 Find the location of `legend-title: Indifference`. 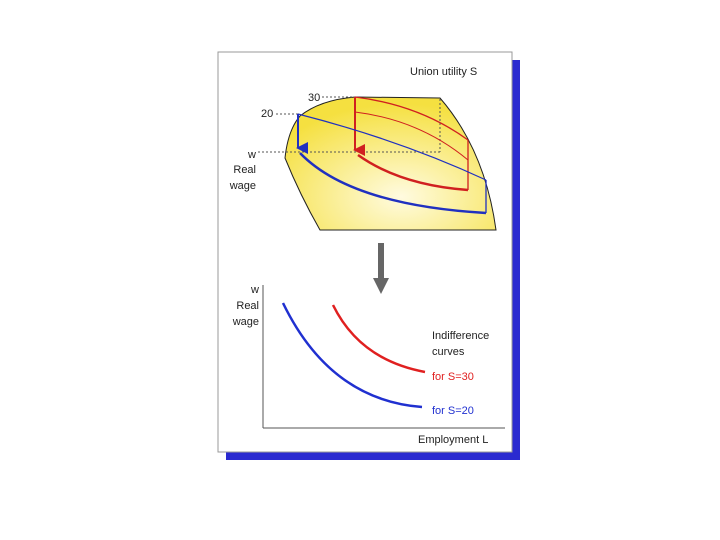

legend-title: Indifference is located at coordinates (460, 336).